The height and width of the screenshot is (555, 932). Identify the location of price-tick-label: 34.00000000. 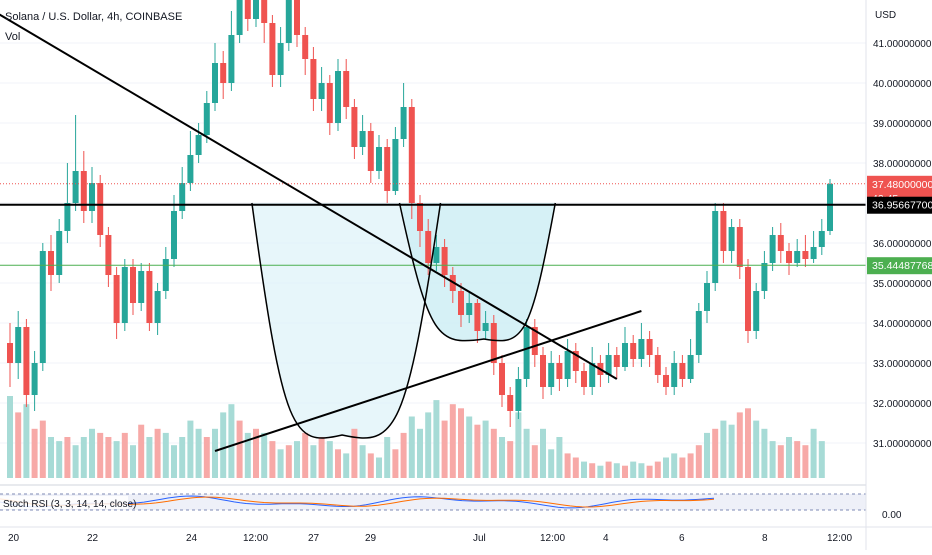
(902, 324).